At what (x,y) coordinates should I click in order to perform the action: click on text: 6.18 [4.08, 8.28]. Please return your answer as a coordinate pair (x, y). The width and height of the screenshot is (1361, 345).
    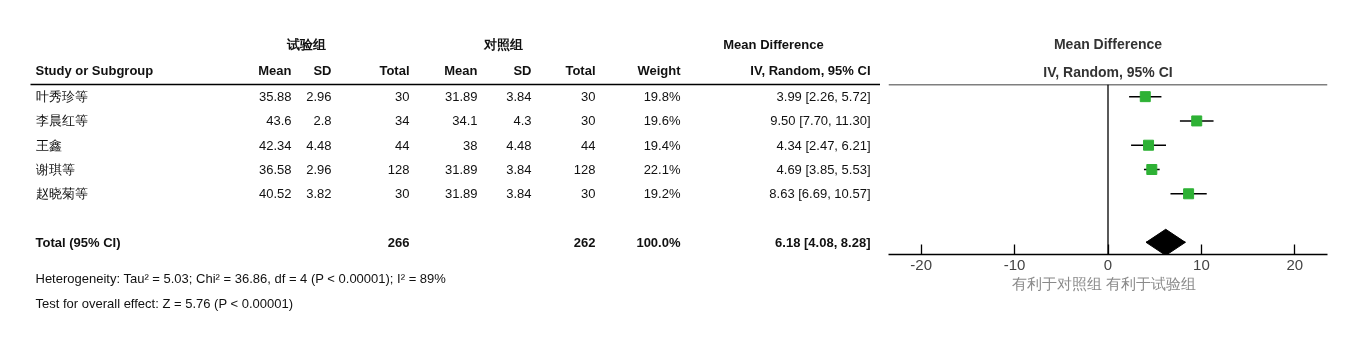
    Looking at the image, I should click on (823, 242).